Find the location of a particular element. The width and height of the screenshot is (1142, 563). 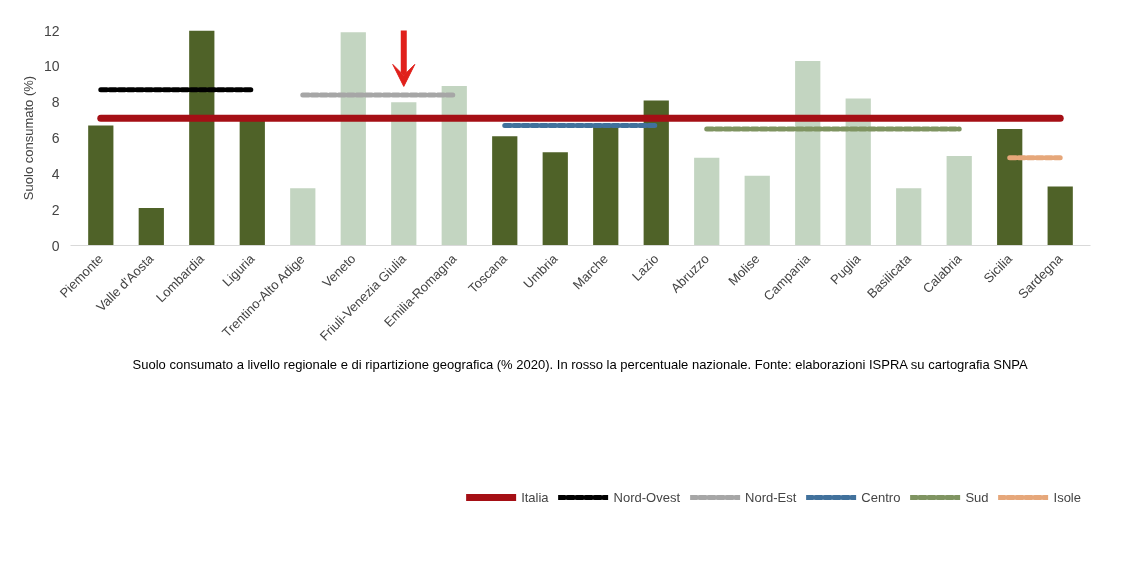

legend-label: Italia is located at coordinates (535, 497).